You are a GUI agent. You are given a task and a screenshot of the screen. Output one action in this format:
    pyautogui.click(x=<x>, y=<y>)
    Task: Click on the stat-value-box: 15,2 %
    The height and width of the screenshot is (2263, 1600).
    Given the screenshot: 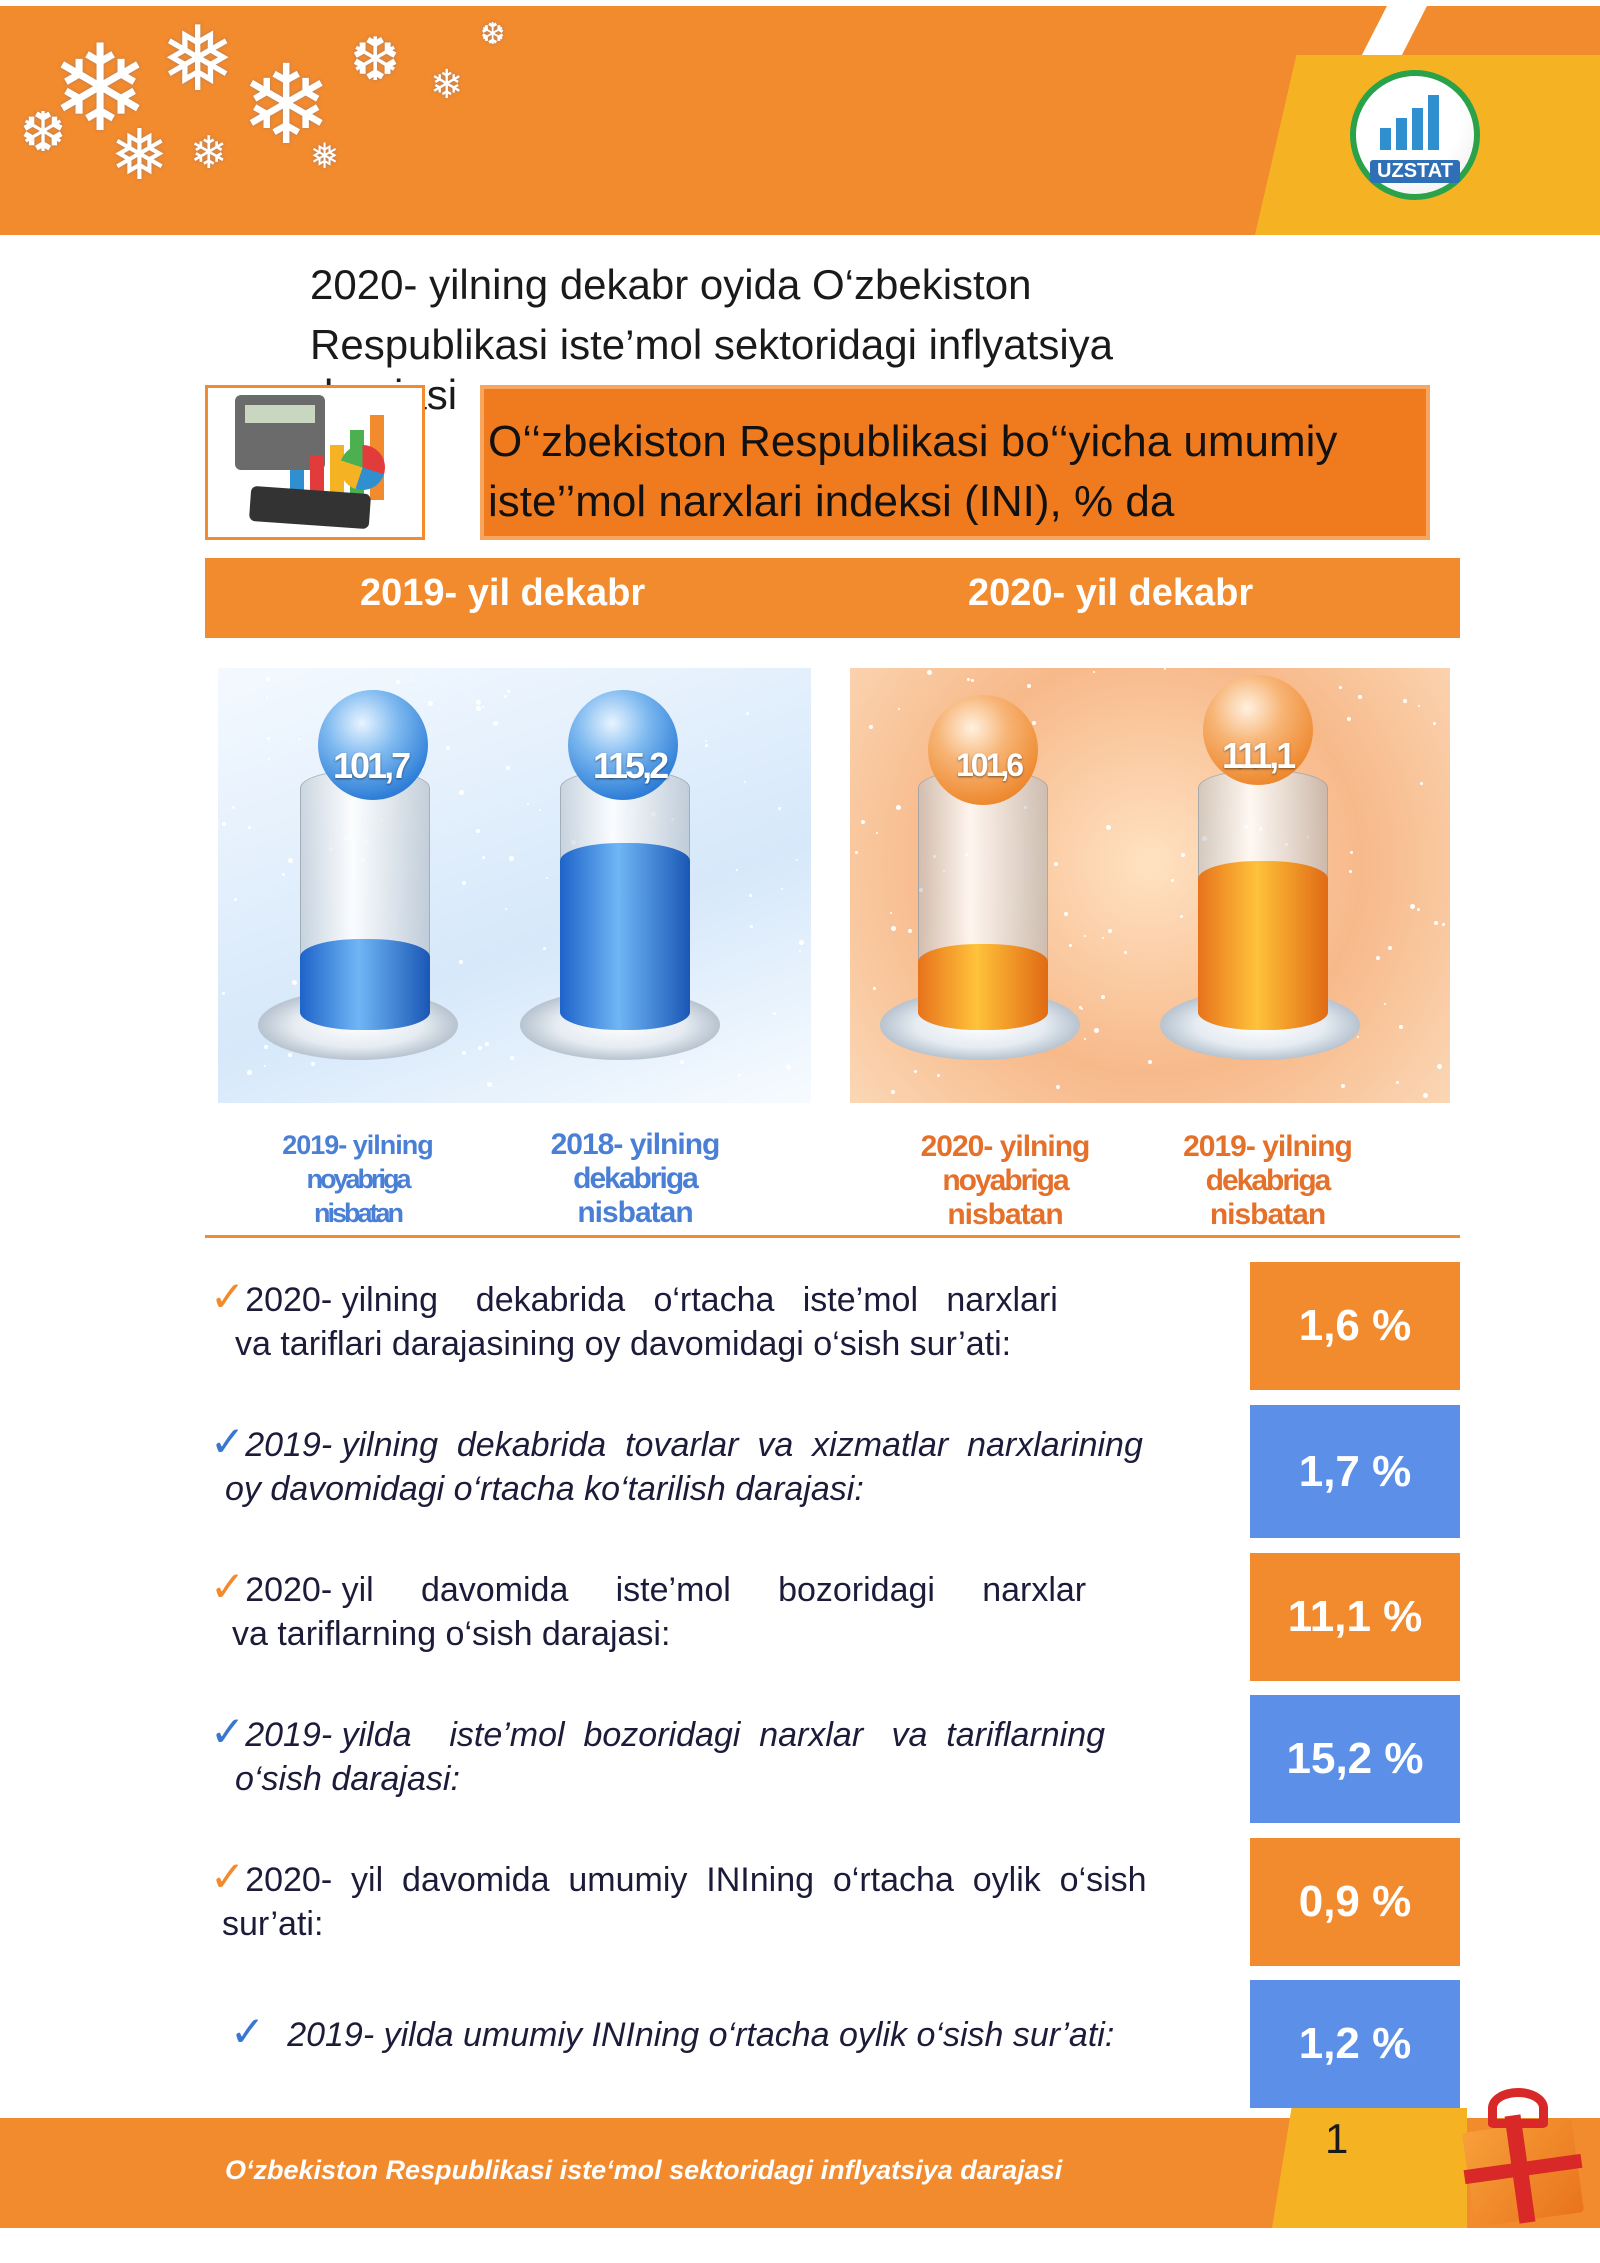 What is the action you would take?
    pyautogui.click(x=1355, y=1759)
    